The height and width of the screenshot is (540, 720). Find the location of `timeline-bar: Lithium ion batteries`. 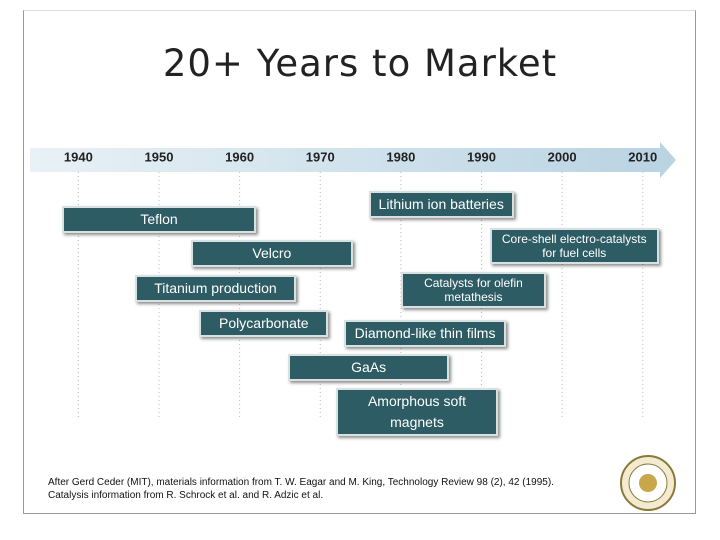

timeline-bar: Lithium ion batteries is located at coordinates (441, 204).